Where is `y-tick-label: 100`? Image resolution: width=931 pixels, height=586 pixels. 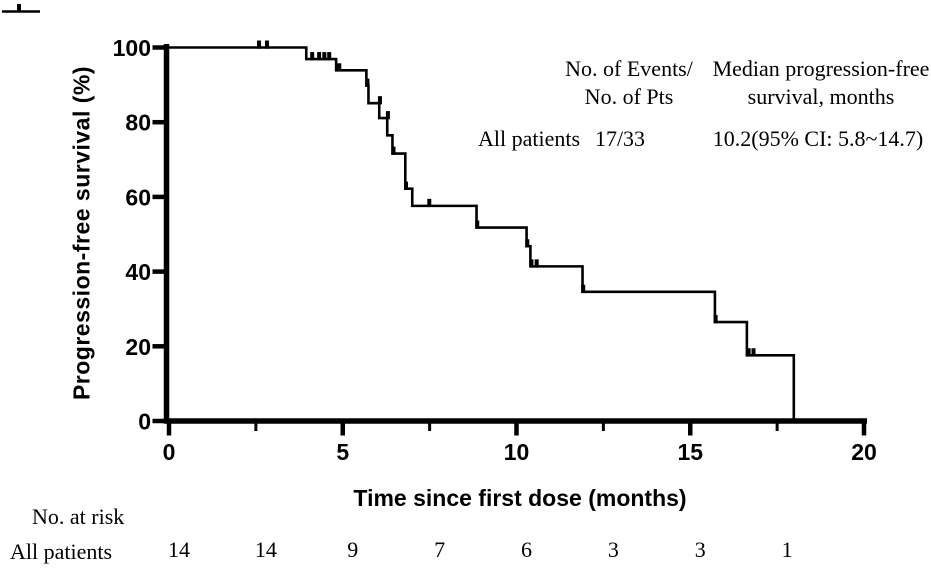 y-tick-label: 100 is located at coordinates (132, 48).